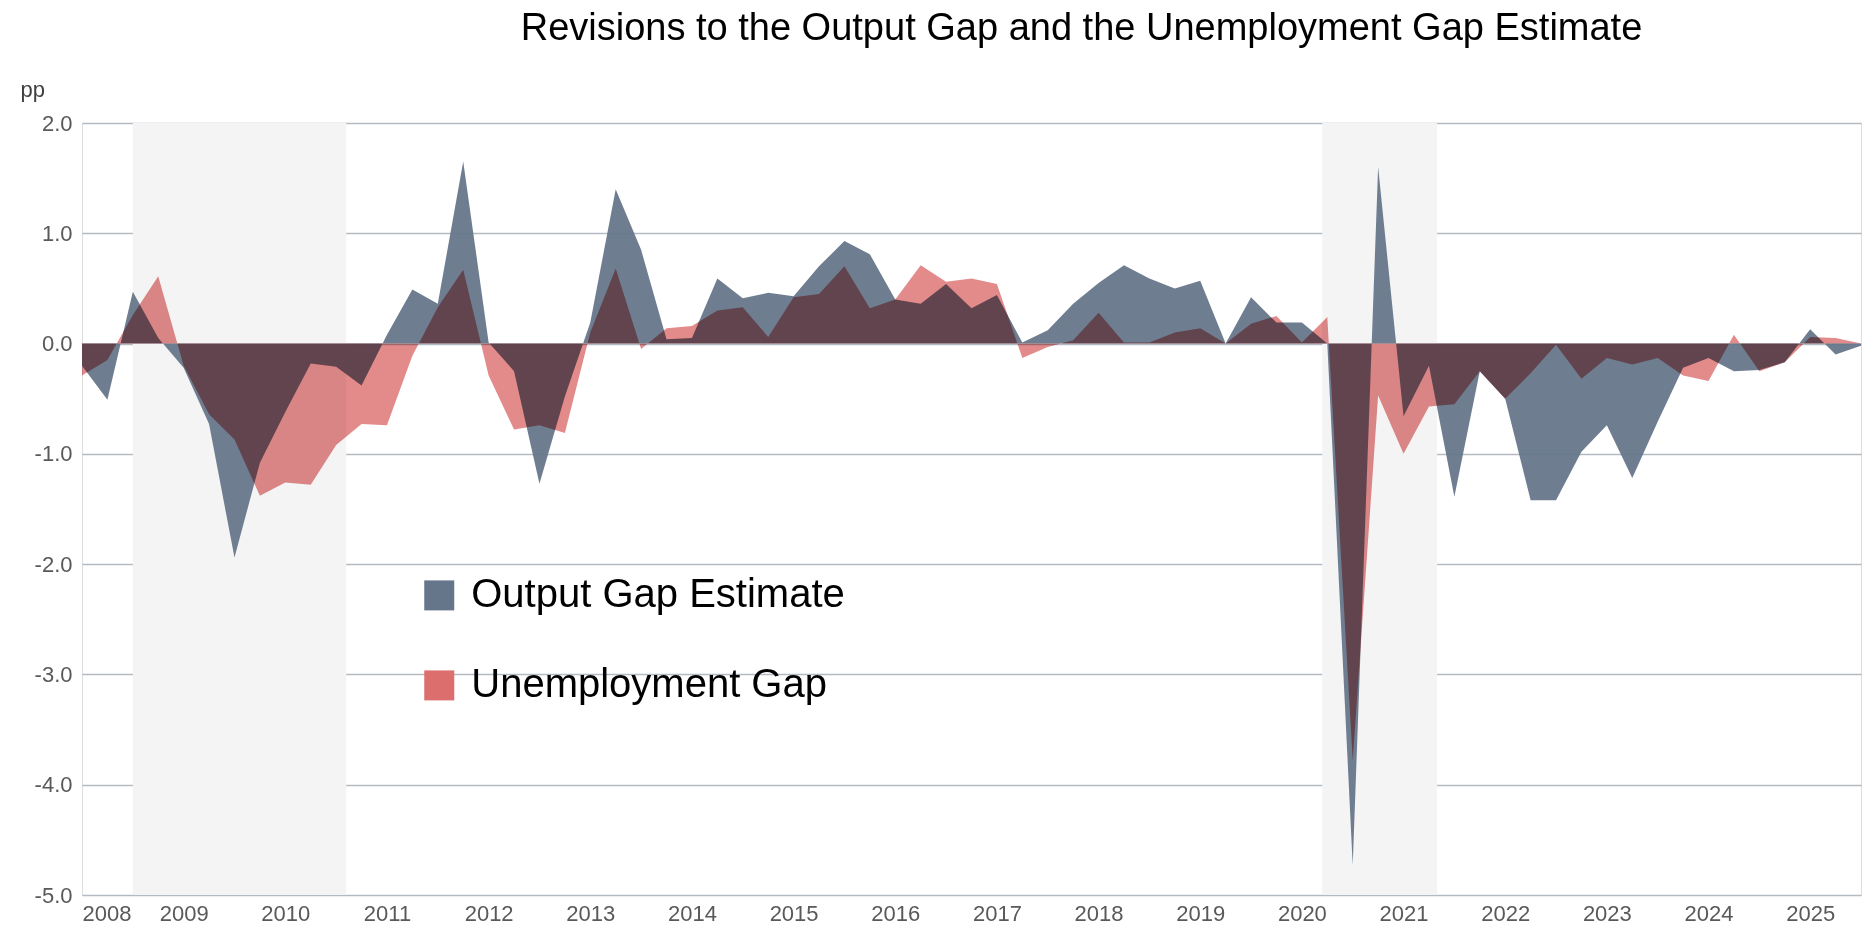 Image resolution: width=1865 pixels, height=930 pixels. I want to click on x-tick-label: 2022, so click(1506, 913).